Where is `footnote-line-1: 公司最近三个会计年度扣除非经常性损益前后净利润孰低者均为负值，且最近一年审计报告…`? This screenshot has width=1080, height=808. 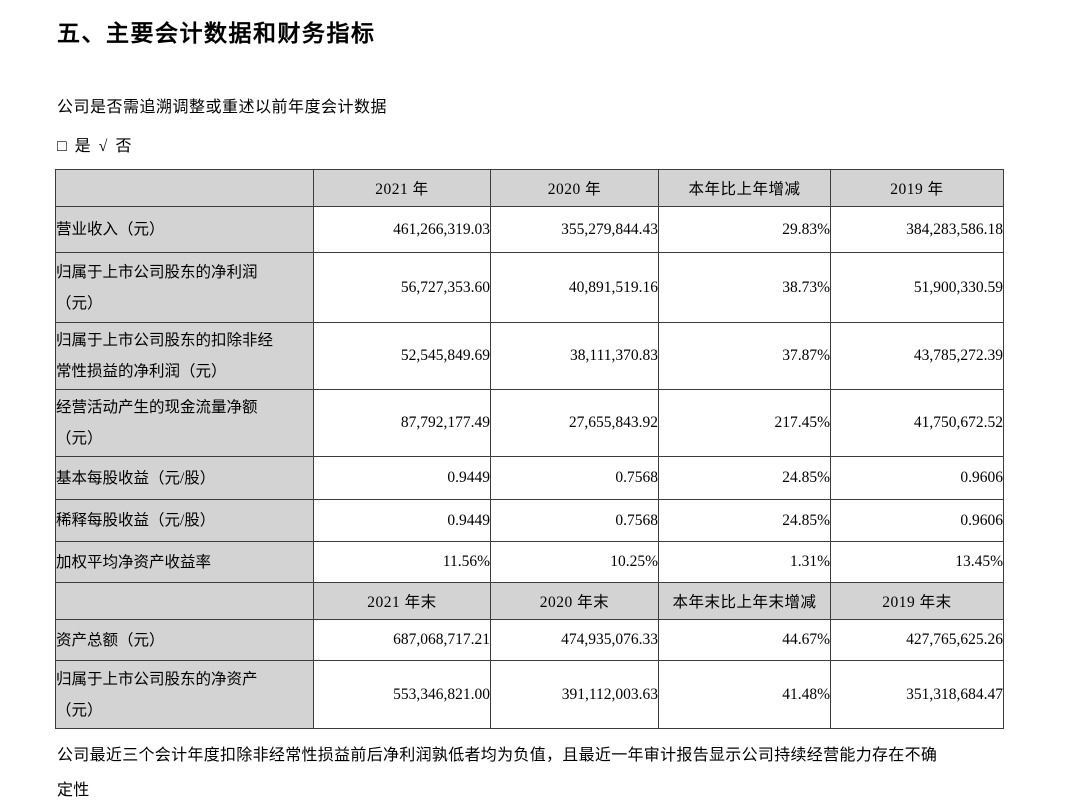 footnote-line-1: 公司最近三个会计年度扣除非经常性损益前后净利润孰低者均为负值，且最近一年审计报告… is located at coordinates (497, 755).